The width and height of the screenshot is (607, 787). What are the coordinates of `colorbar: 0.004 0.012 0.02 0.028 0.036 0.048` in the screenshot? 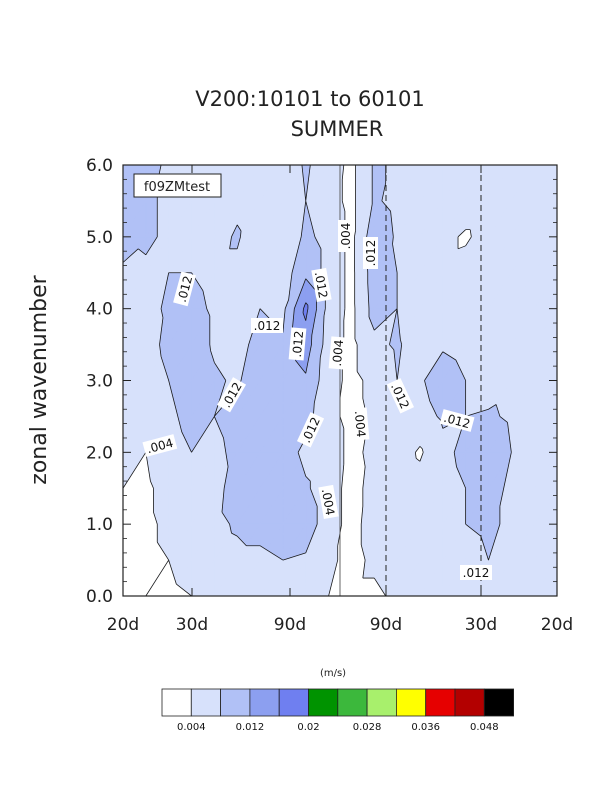 It's located at (337, 710).